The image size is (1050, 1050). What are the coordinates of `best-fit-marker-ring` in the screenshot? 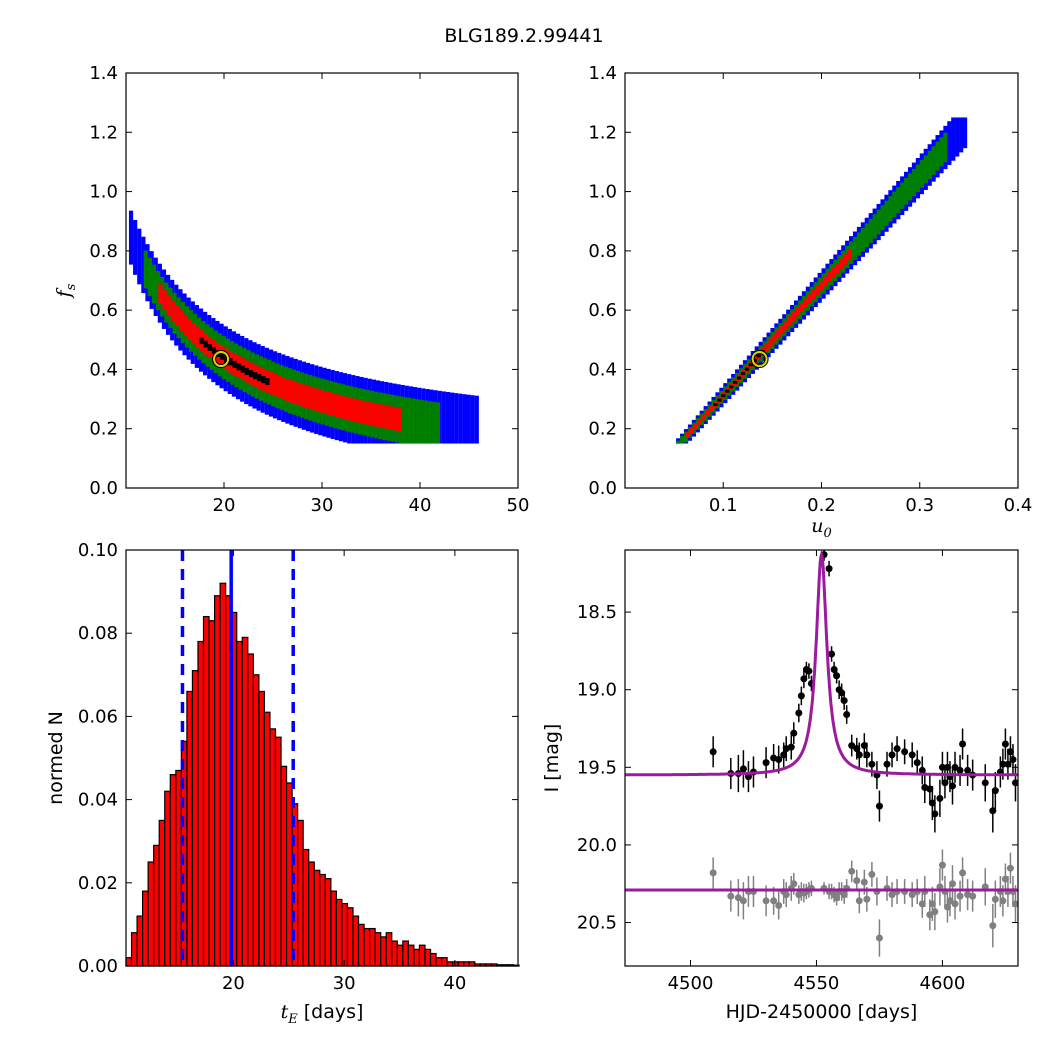 It's located at (759, 359).